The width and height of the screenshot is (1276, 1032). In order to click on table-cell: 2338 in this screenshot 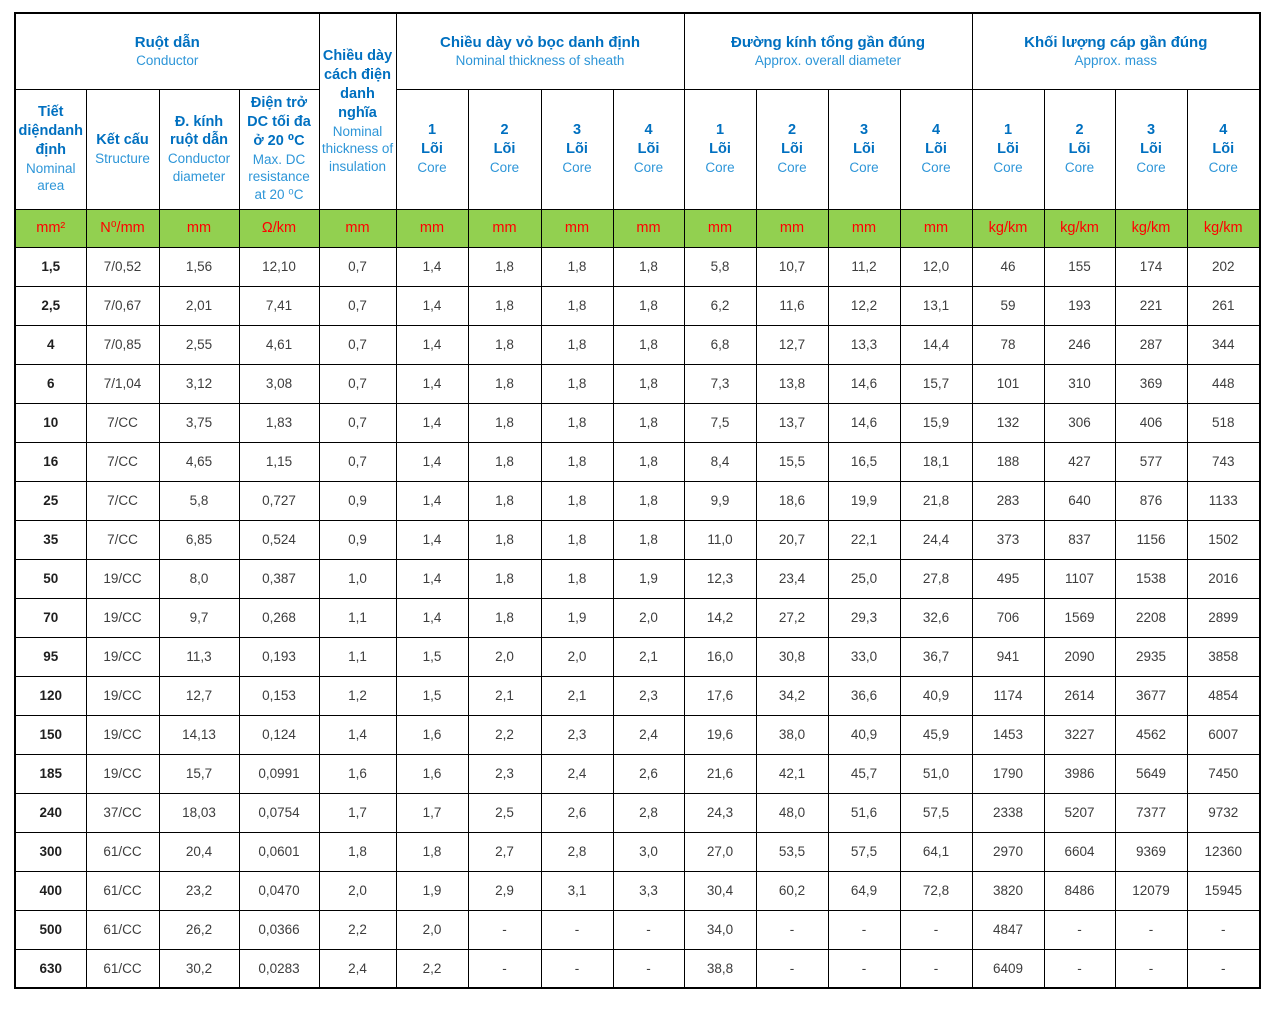, I will do `click(1008, 812)`.